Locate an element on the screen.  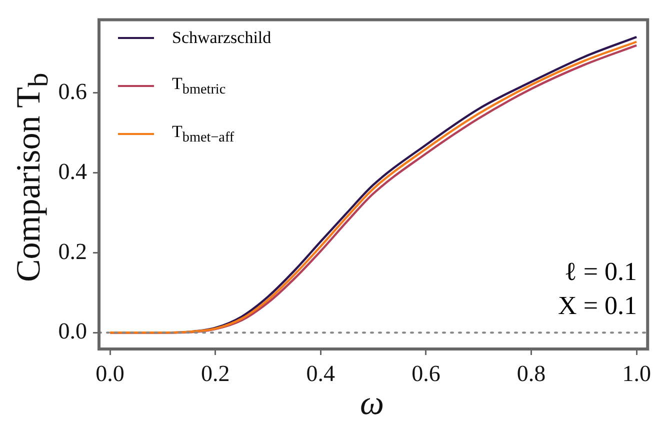
x-tick-label: 0.2 is located at coordinates (215, 373).